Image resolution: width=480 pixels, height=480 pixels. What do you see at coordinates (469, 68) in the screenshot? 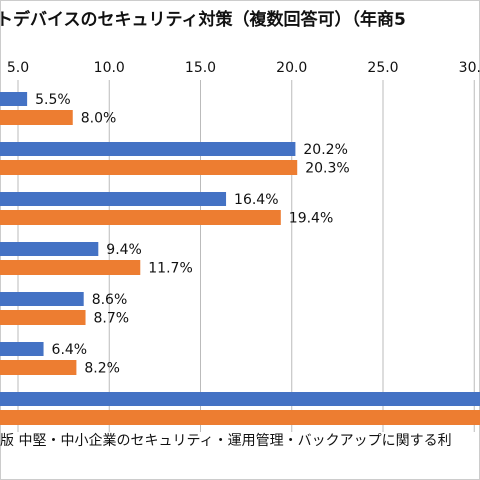
I see `x-tick-label: 30.0` at bounding box center [469, 68].